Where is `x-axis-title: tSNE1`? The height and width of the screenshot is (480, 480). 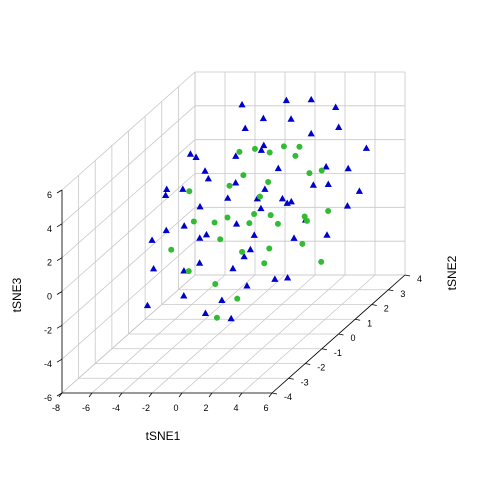
x-axis-title: tSNE1 is located at coordinates (163, 436).